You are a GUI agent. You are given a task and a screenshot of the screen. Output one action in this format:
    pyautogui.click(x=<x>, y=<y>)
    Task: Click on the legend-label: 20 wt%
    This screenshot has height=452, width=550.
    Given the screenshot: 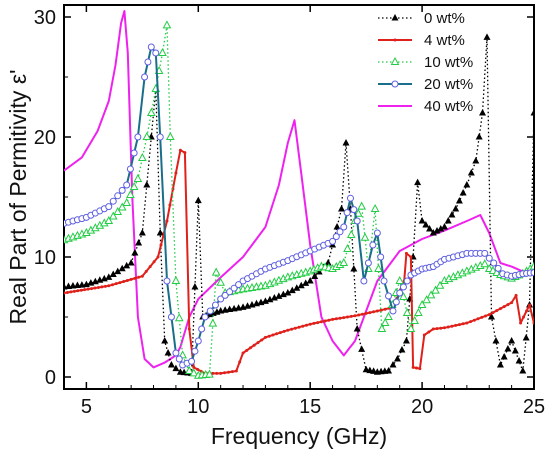 What is the action you would take?
    pyautogui.click(x=448, y=84)
    